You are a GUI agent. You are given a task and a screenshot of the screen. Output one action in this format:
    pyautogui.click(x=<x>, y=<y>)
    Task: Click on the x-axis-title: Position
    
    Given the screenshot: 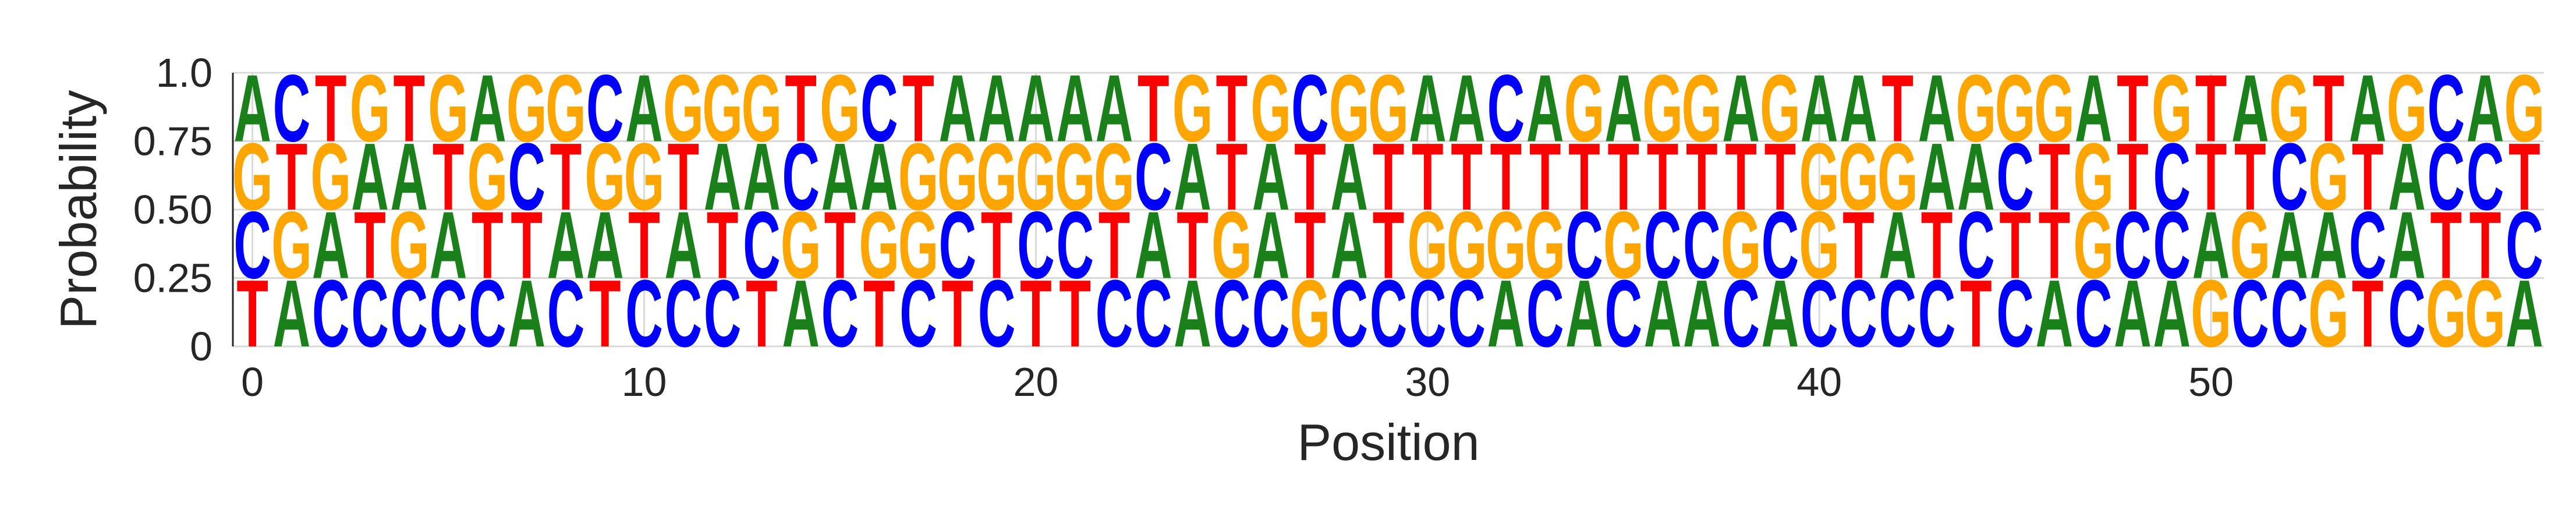 What is the action you would take?
    pyautogui.click(x=1388, y=442)
    